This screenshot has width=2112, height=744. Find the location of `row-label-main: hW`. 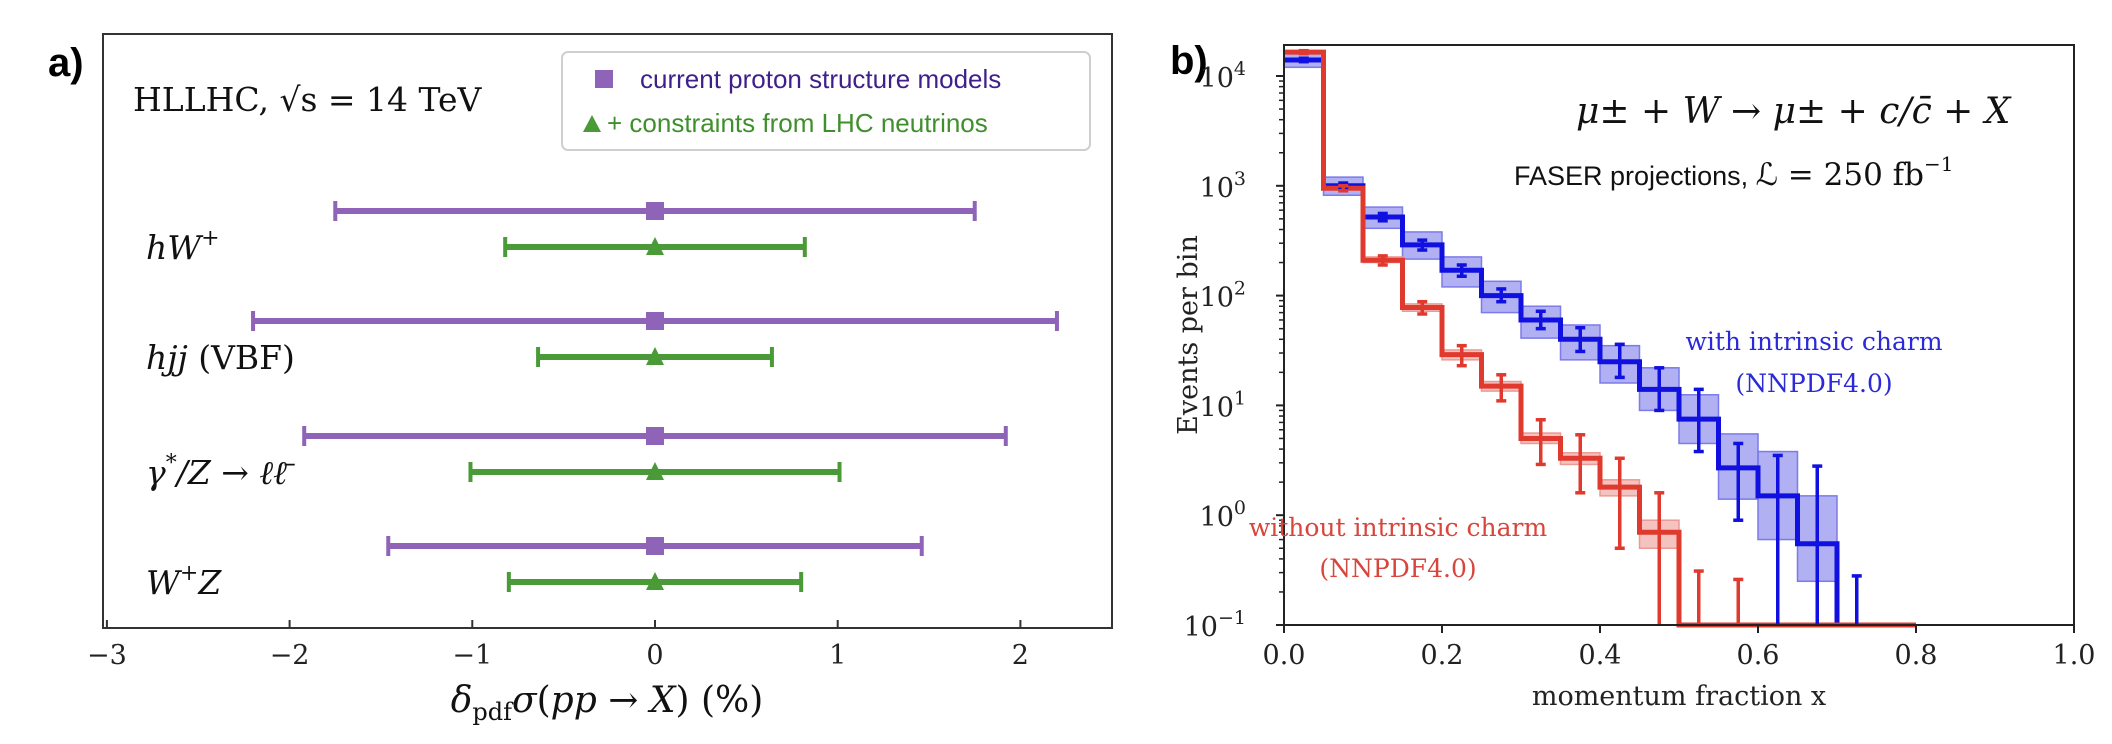

row-label-main: hW is located at coordinates (175, 247).